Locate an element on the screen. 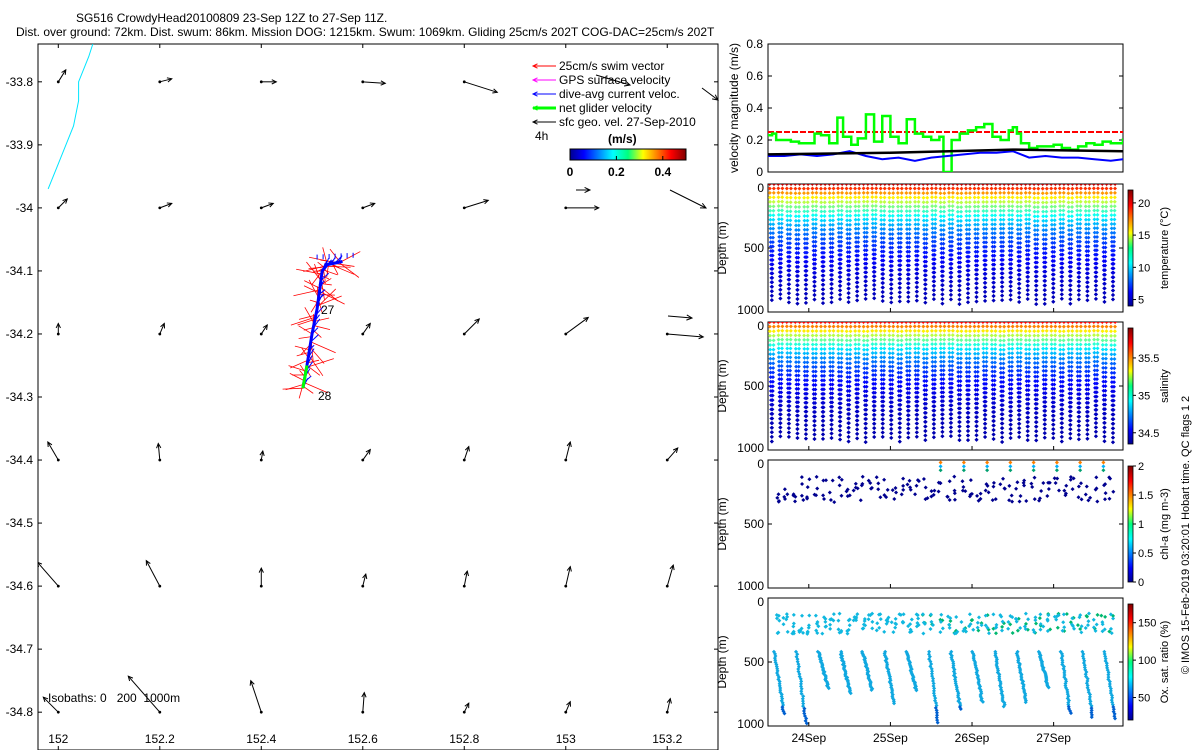 The width and height of the screenshot is (1200, 750). velocity-ylabel: velocity magnitude (m/s) is located at coordinates (734, 108).